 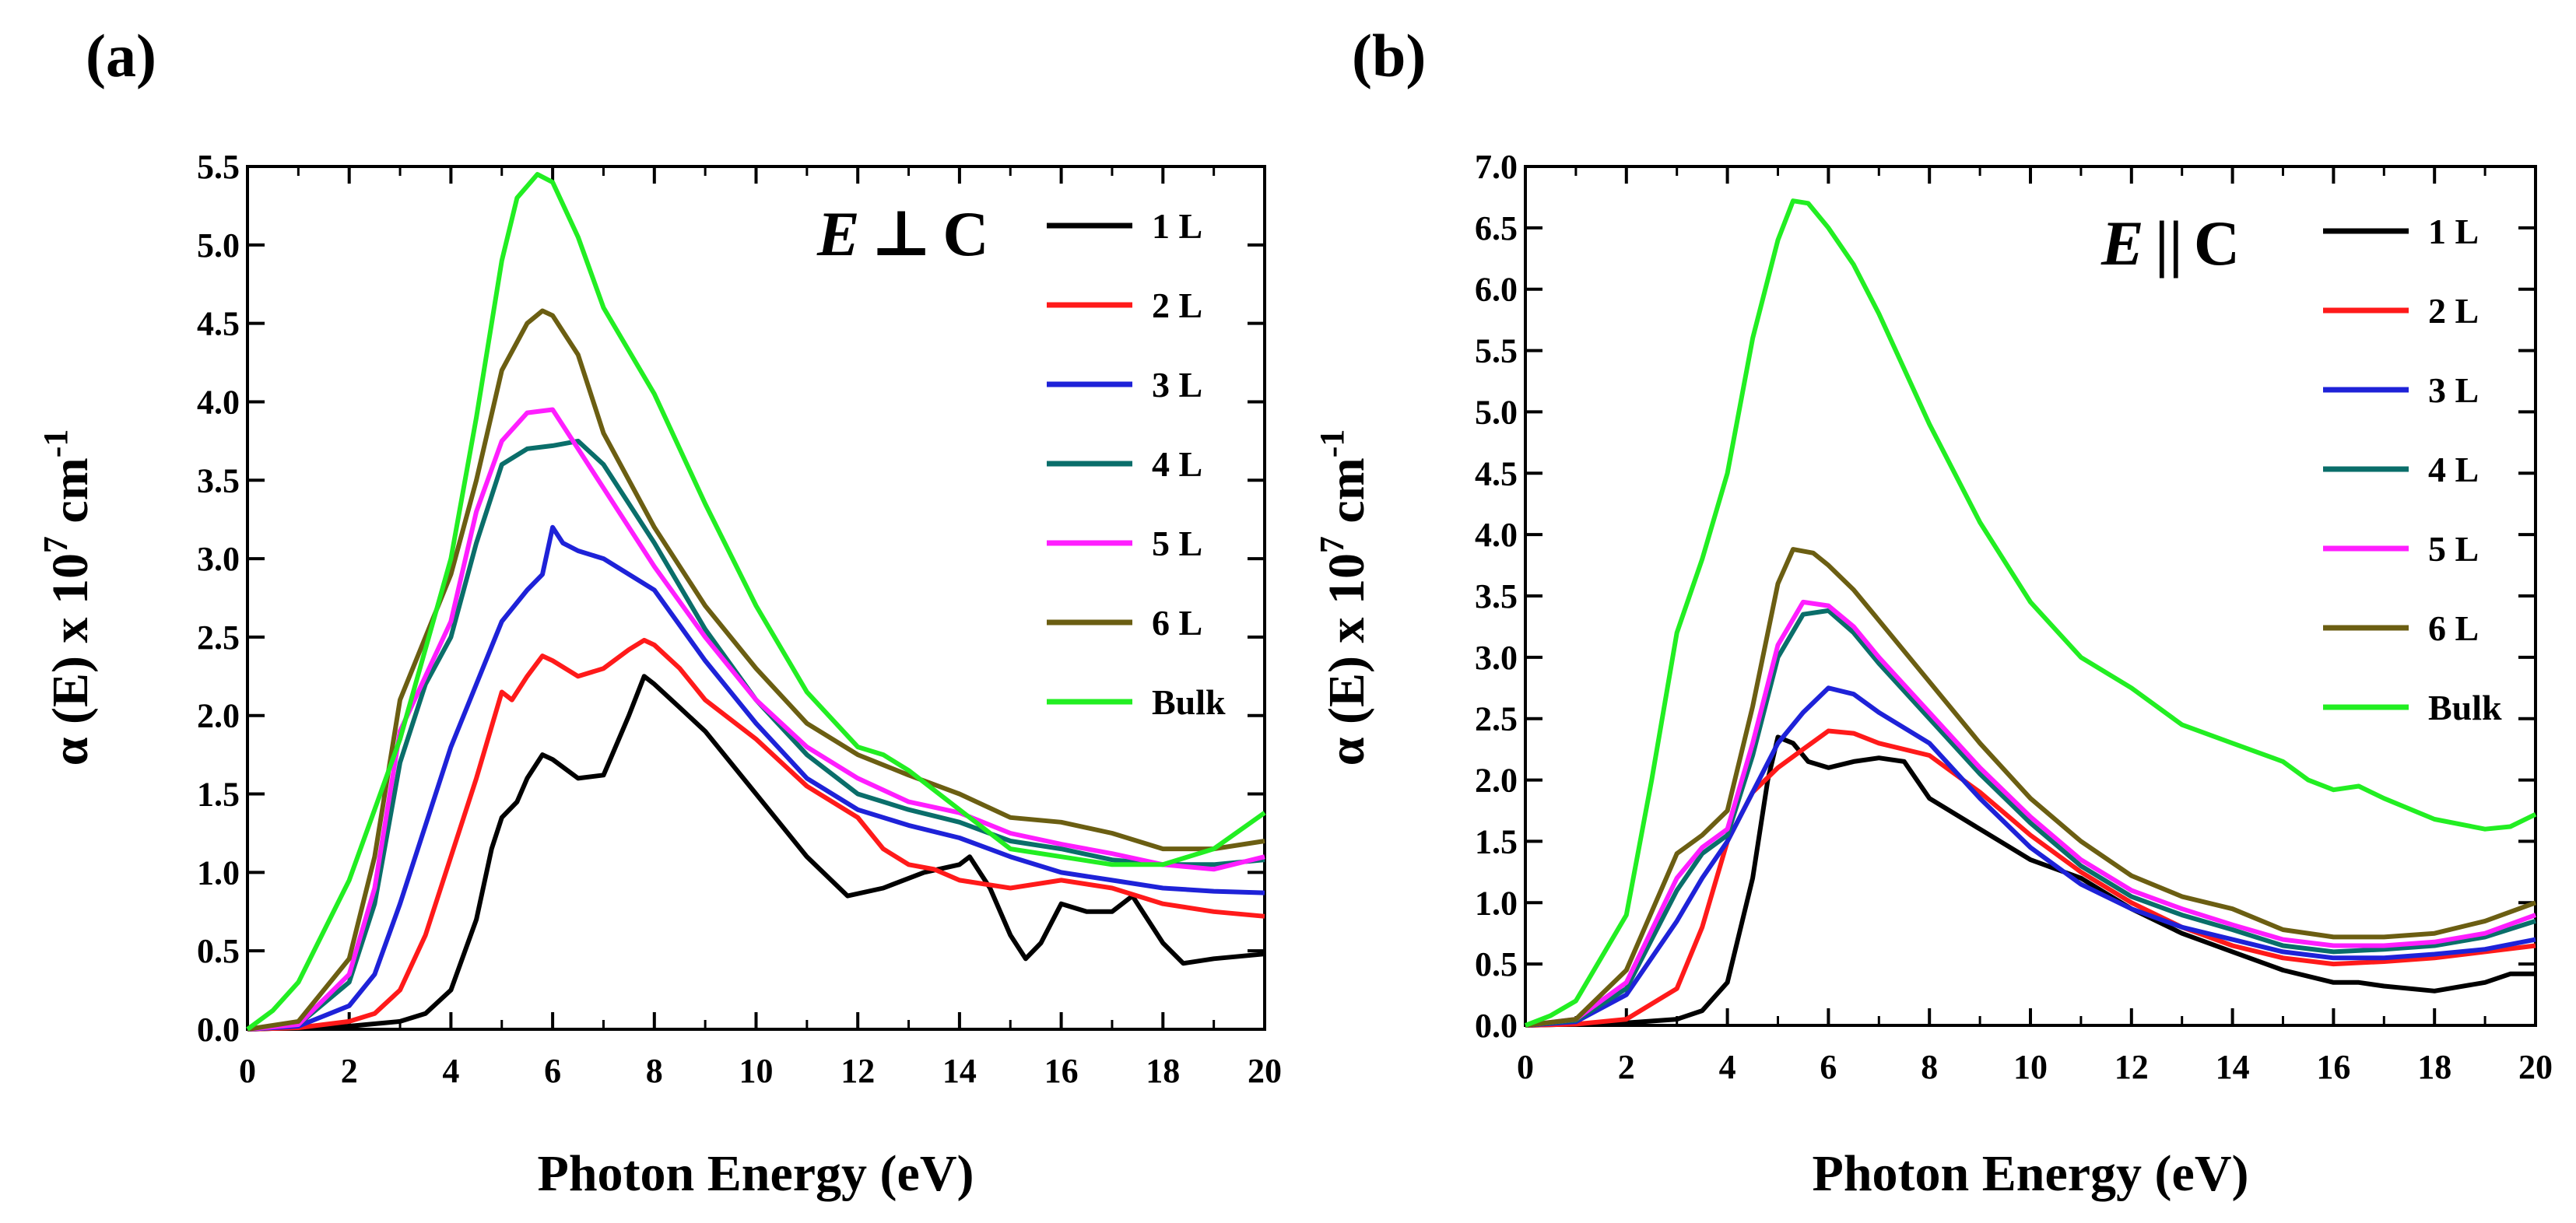 What do you see at coordinates (219, 638) in the screenshot?
I see `y-tick-label: 2.5` at bounding box center [219, 638].